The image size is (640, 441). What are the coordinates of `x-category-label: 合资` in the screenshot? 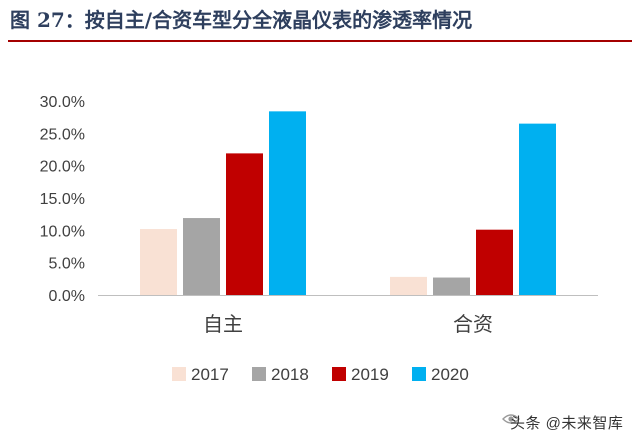 It's located at (473, 324).